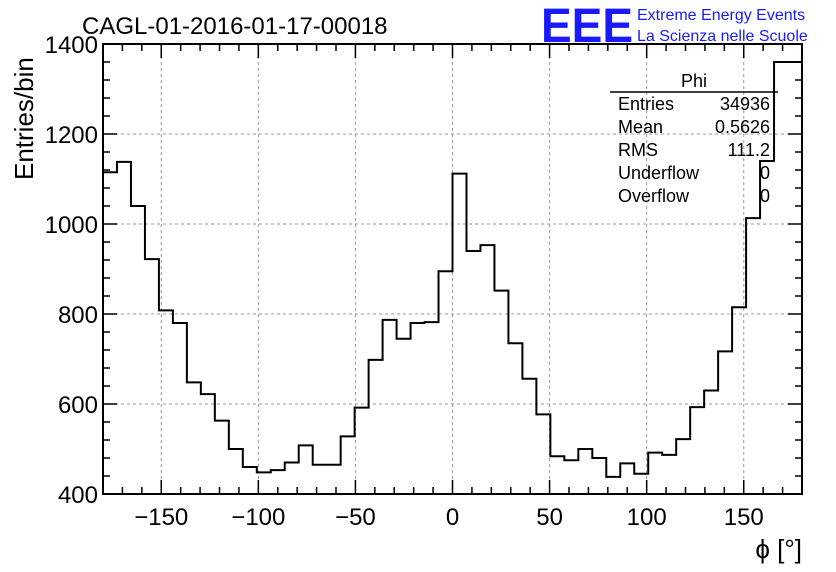 The height and width of the screenshot is (572, 836). What do you see at coordinates (24, 118) in the screenshot?
I see `y-axis-label: Entries/bin` at bounding box center [24, 118].